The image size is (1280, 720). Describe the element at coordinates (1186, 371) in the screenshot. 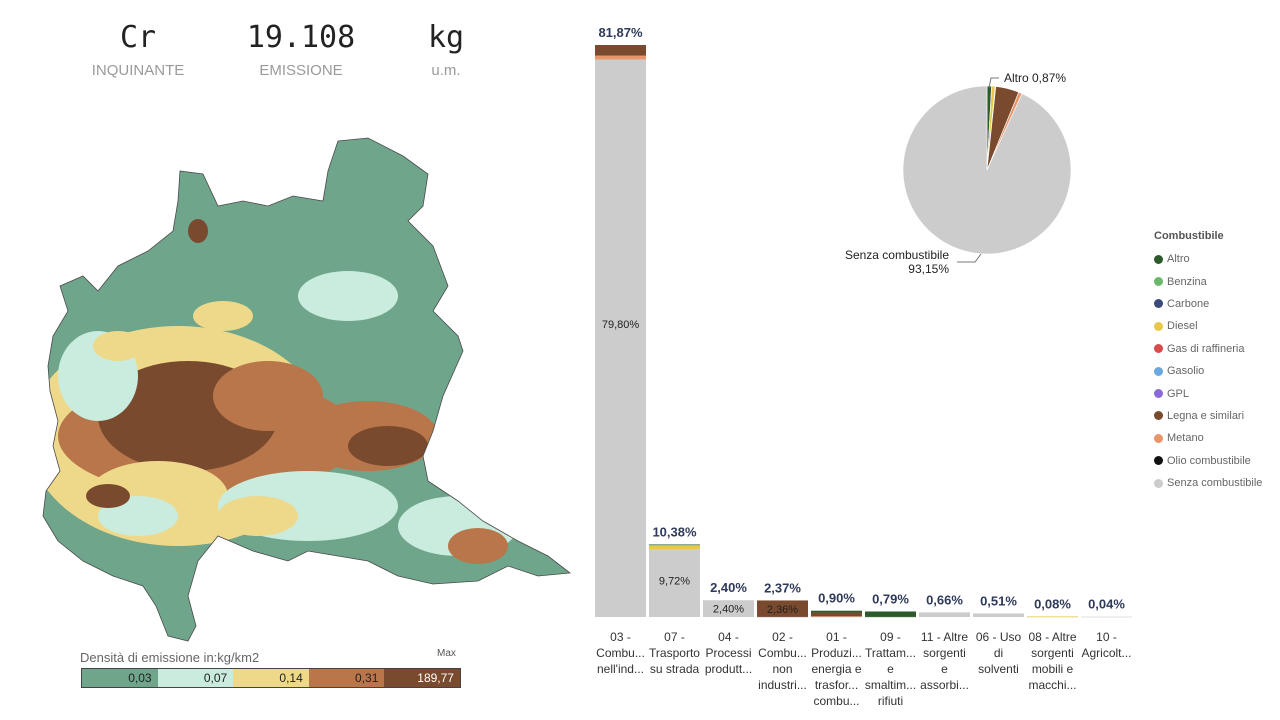

I see `pie-legend-label: Gasolio` at that location.